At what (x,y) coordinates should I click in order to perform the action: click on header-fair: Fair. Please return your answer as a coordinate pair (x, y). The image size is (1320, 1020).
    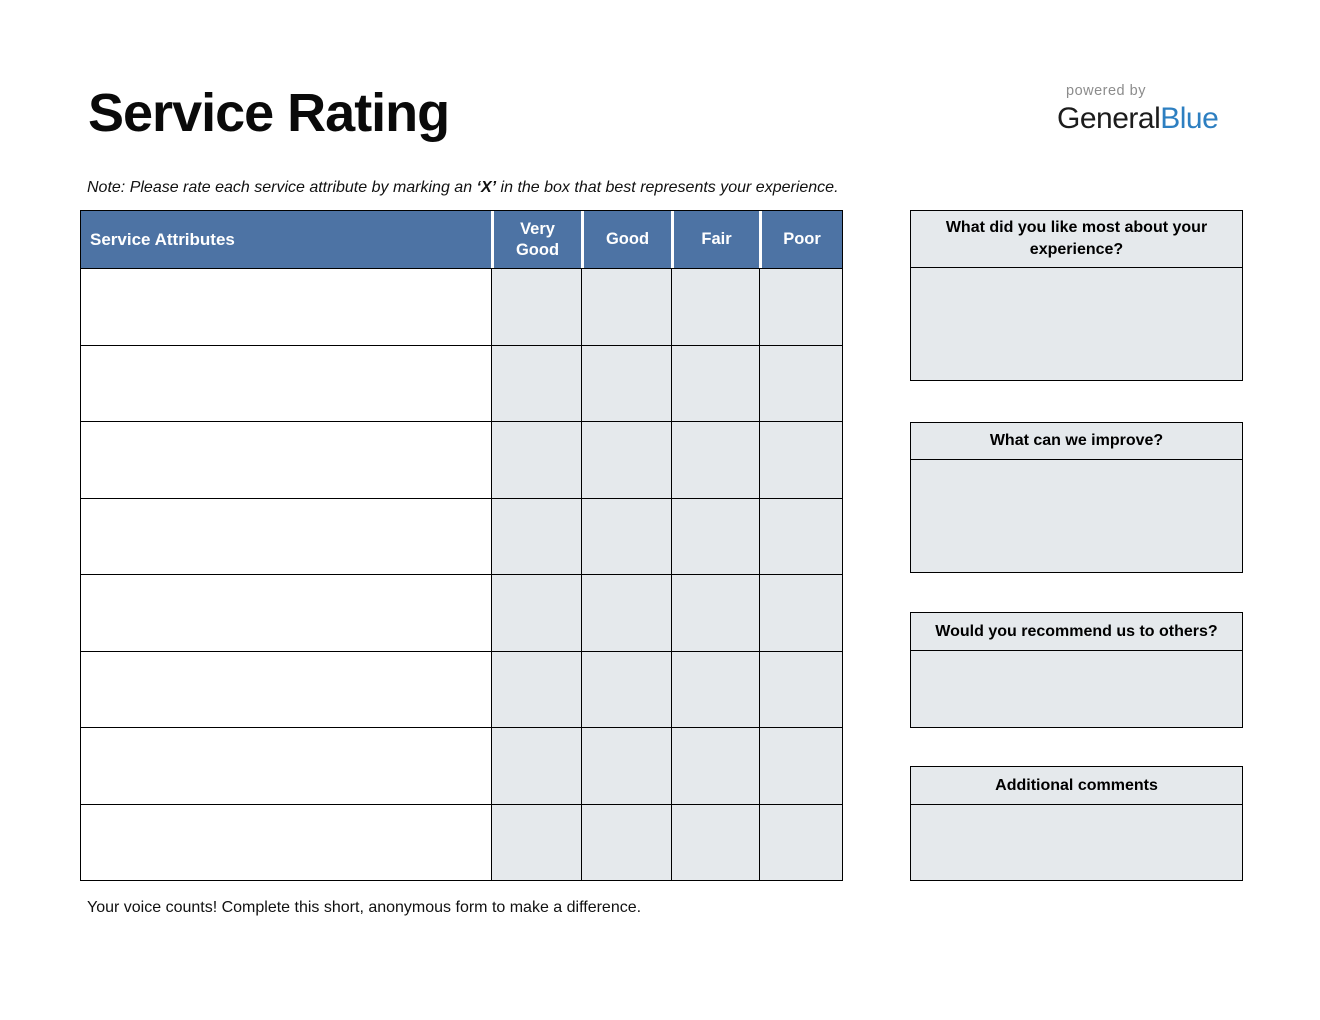
    Looking at the image, I should click on (715, 239).